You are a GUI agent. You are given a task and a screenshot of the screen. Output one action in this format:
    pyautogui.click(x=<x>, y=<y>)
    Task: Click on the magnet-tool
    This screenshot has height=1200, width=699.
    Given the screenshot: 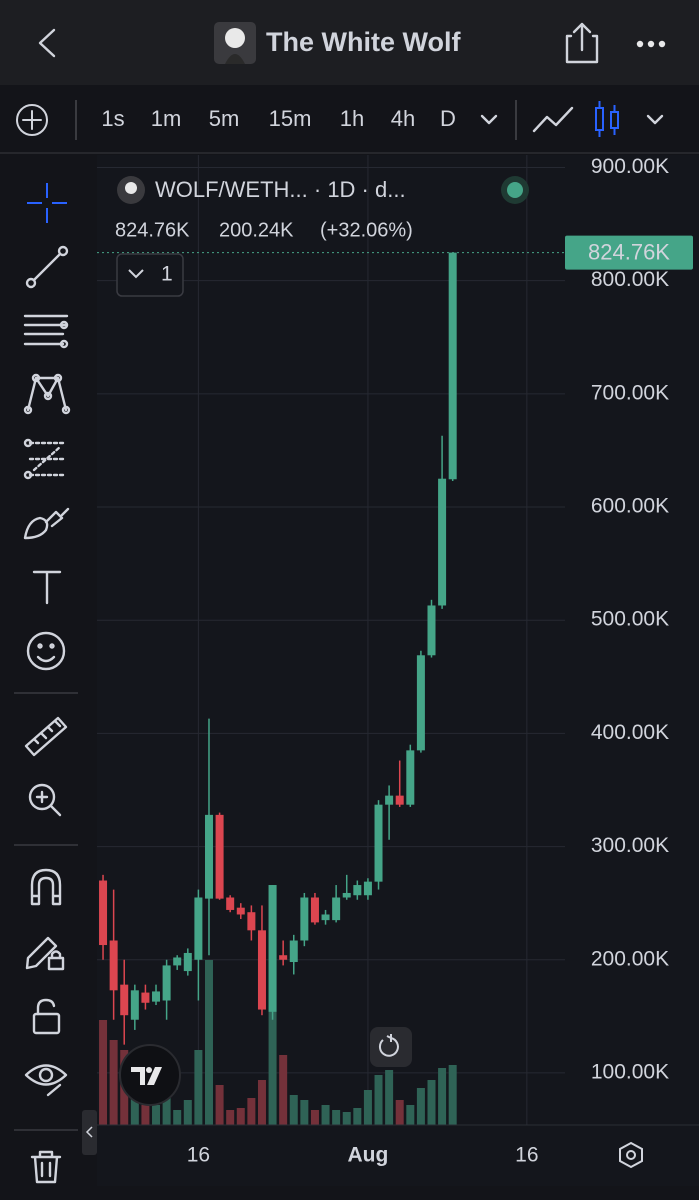 What is the action you would take?
    pyautogui.click(x=46, y=887)
    